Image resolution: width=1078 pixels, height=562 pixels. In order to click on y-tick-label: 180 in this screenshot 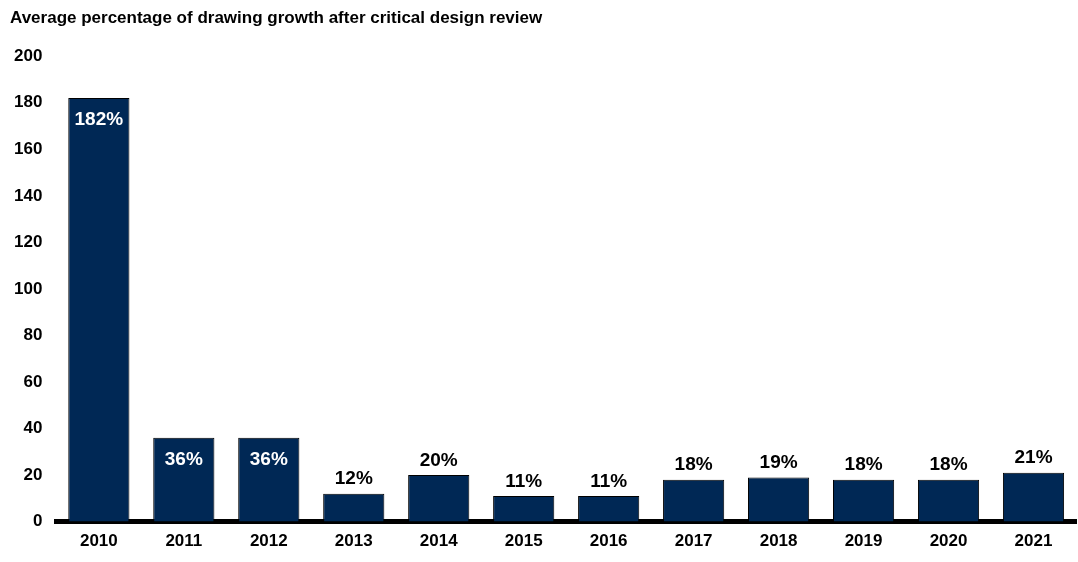, I will do `click(28, 102)`.